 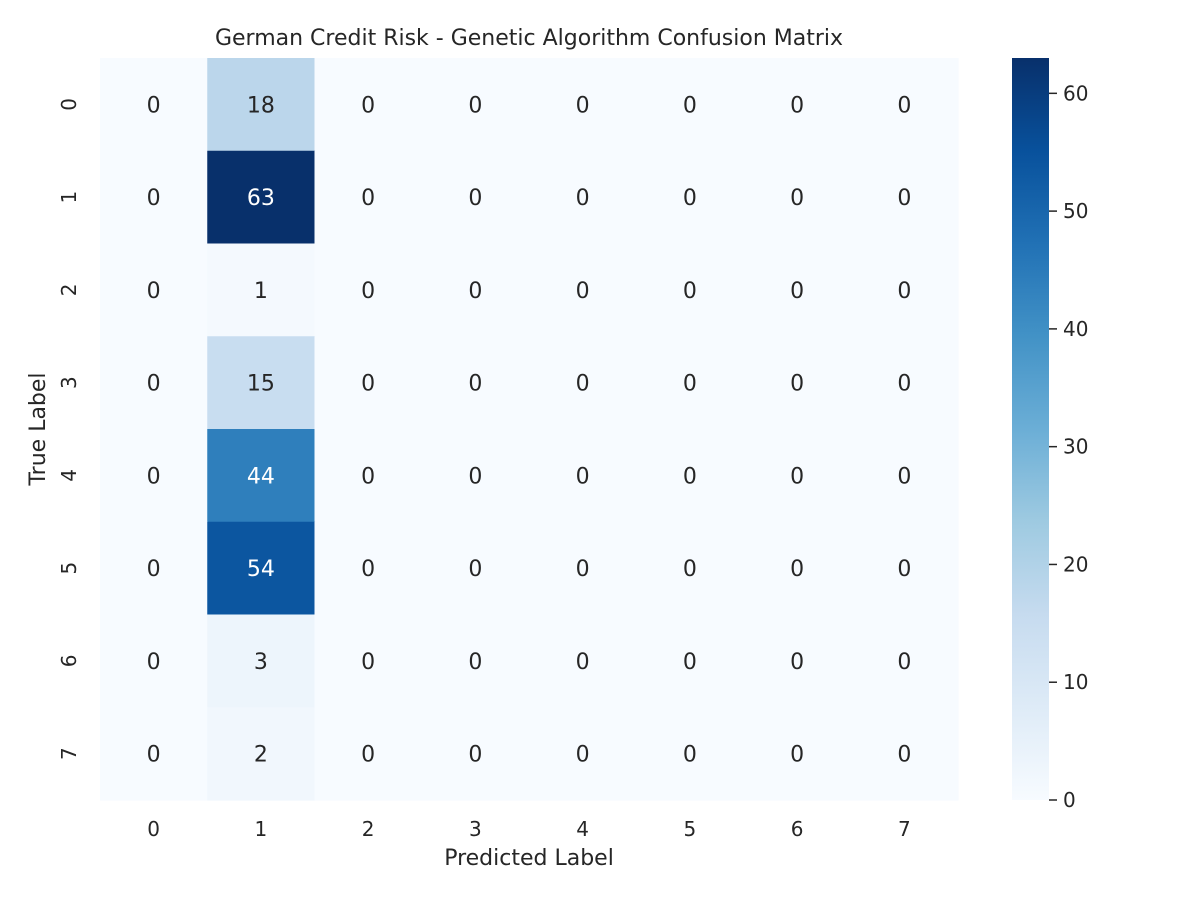 I want to click on y-tick-label: 3, so click(x=69, y=382).